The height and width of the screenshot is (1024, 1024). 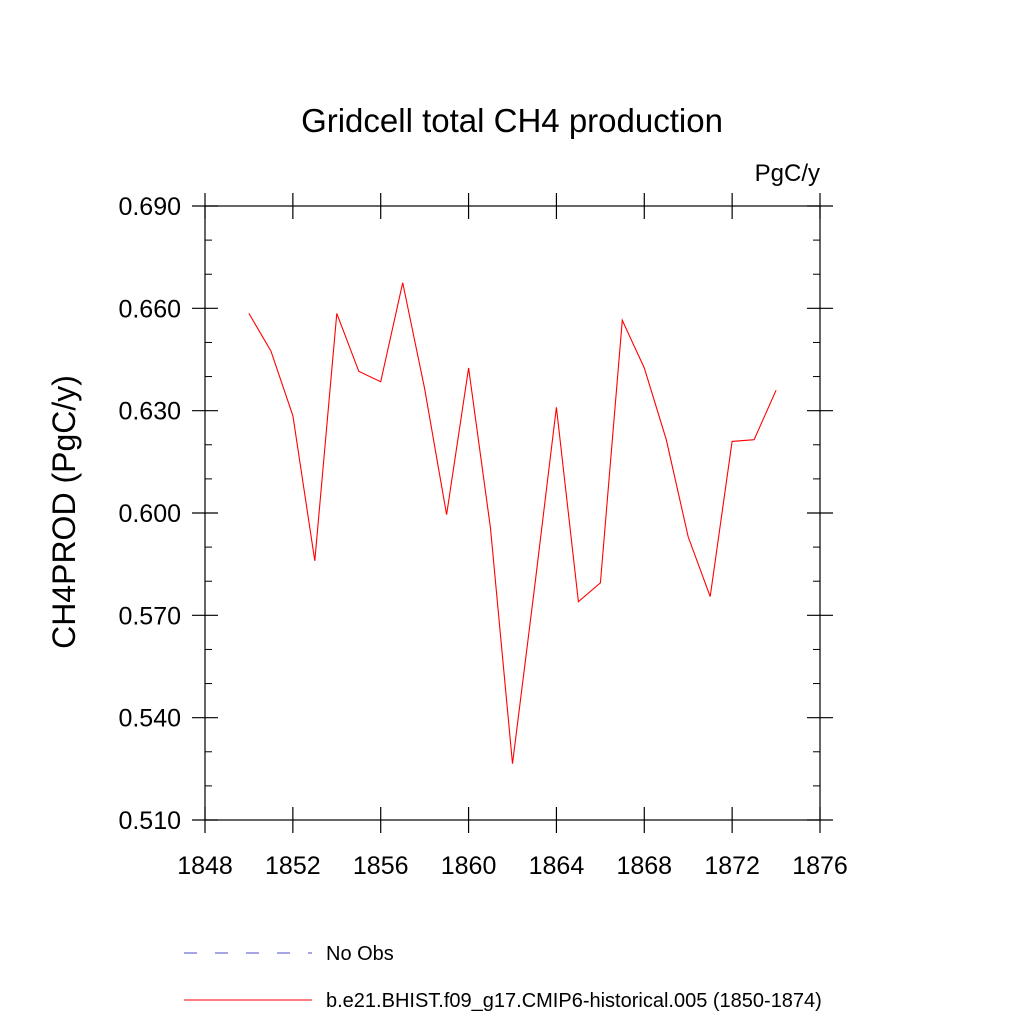 I want to click on y-tick-label: 0.690, so click(x=149, y=207).